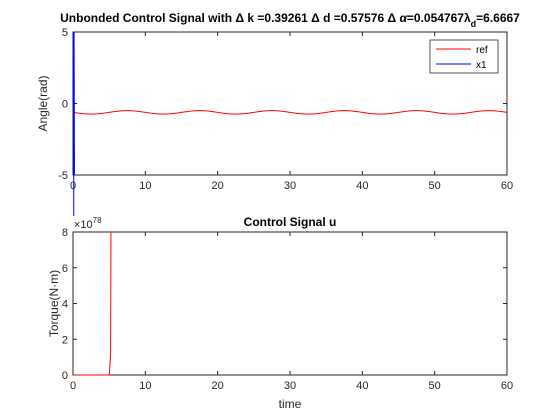 Image resolution: width=560 pixels, height=420 pixels. Describe the element at coordinates (65, 376) in the screenshot. I see `bottom-ytick-label: 0` at that location.